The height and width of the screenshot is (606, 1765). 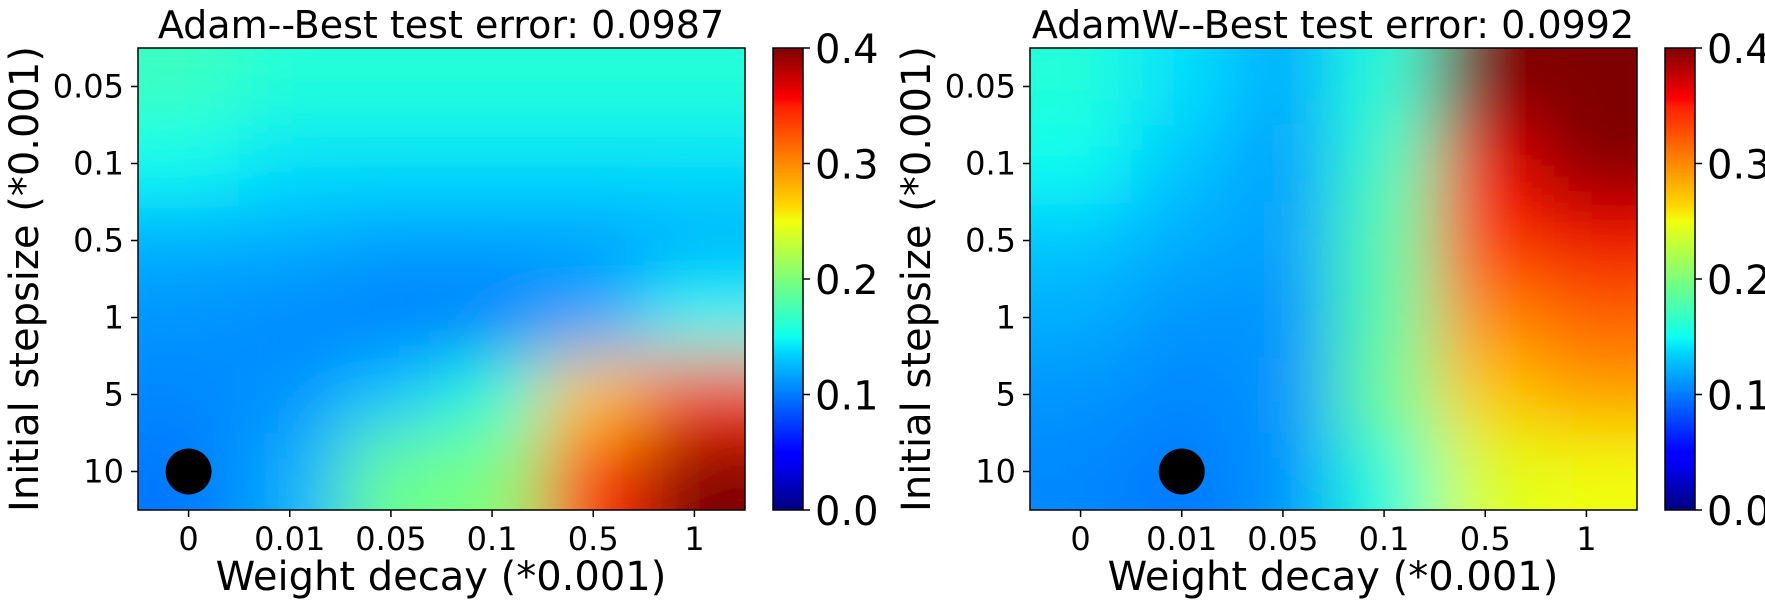 What do you see at coordinates (1680, 279) in the screenshot?
I see `colorbar` at bounding box center [1680, 279].